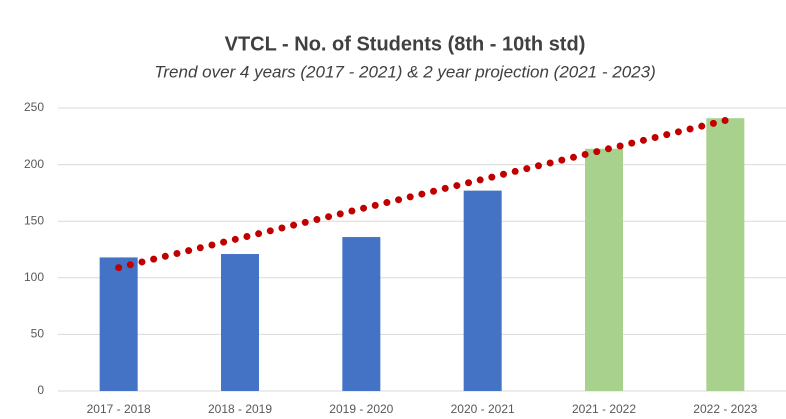 The width and height of the screenshot is (786, 419). I want to click on x-tick-label: 2020 - 2021, so click(483, 409).